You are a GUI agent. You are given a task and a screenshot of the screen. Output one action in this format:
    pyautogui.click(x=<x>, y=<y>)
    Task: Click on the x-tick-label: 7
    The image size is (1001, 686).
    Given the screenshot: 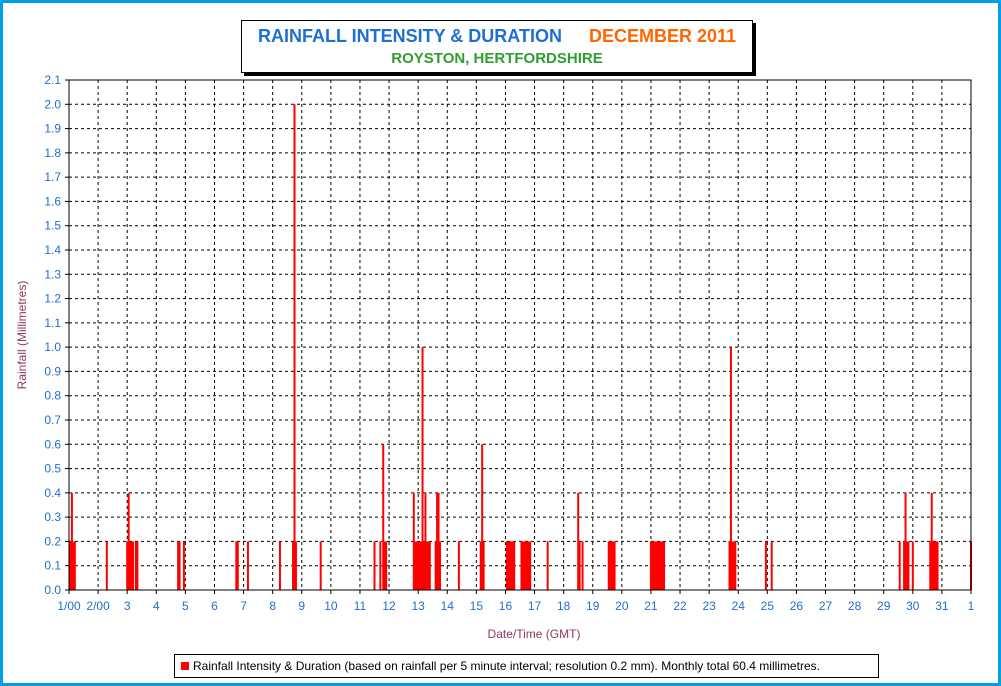 What is the action you would take?
    pyautogui.click(x=243, y=606)
    